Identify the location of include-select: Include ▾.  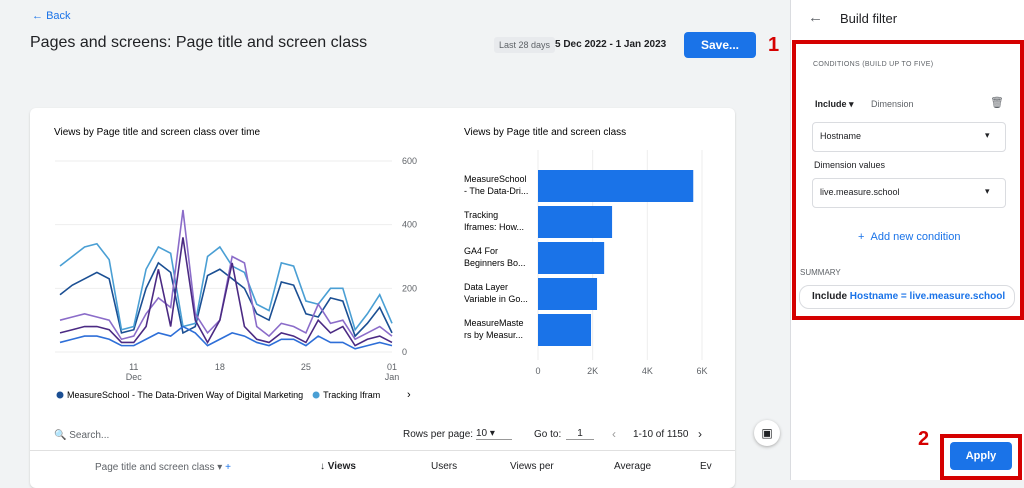
(834, 104).